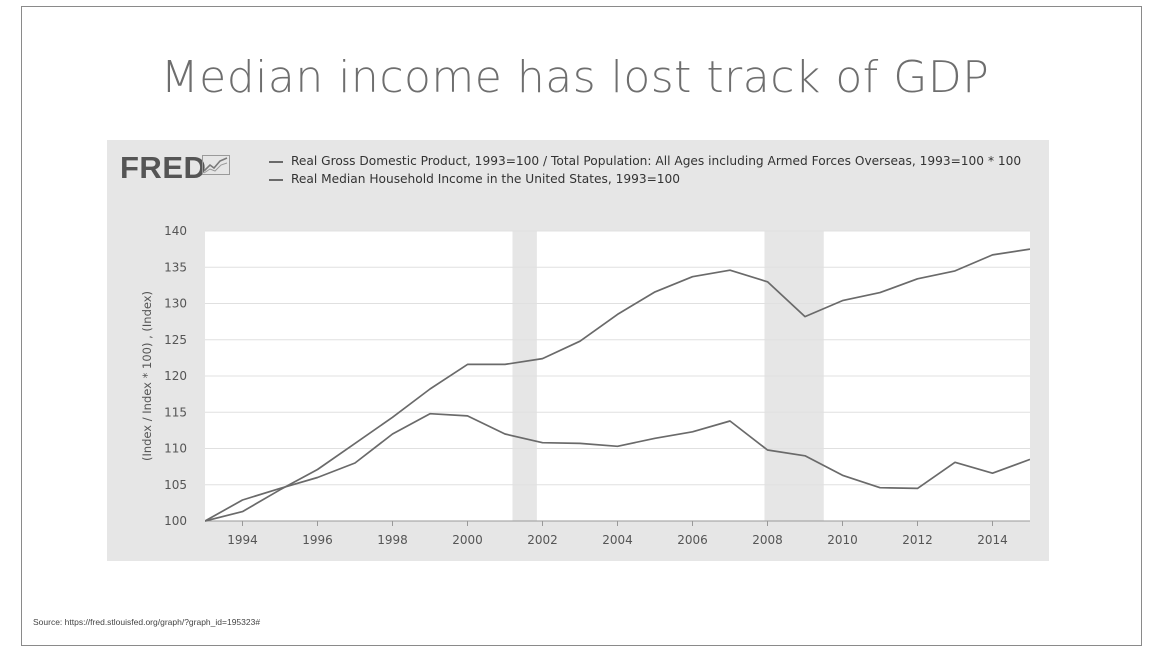 The image size is (1150, 646). What do you see at coordinates (175, 231) in the screenshot?
I see `y-tick-label: 140` at bounding box center [175, 231].